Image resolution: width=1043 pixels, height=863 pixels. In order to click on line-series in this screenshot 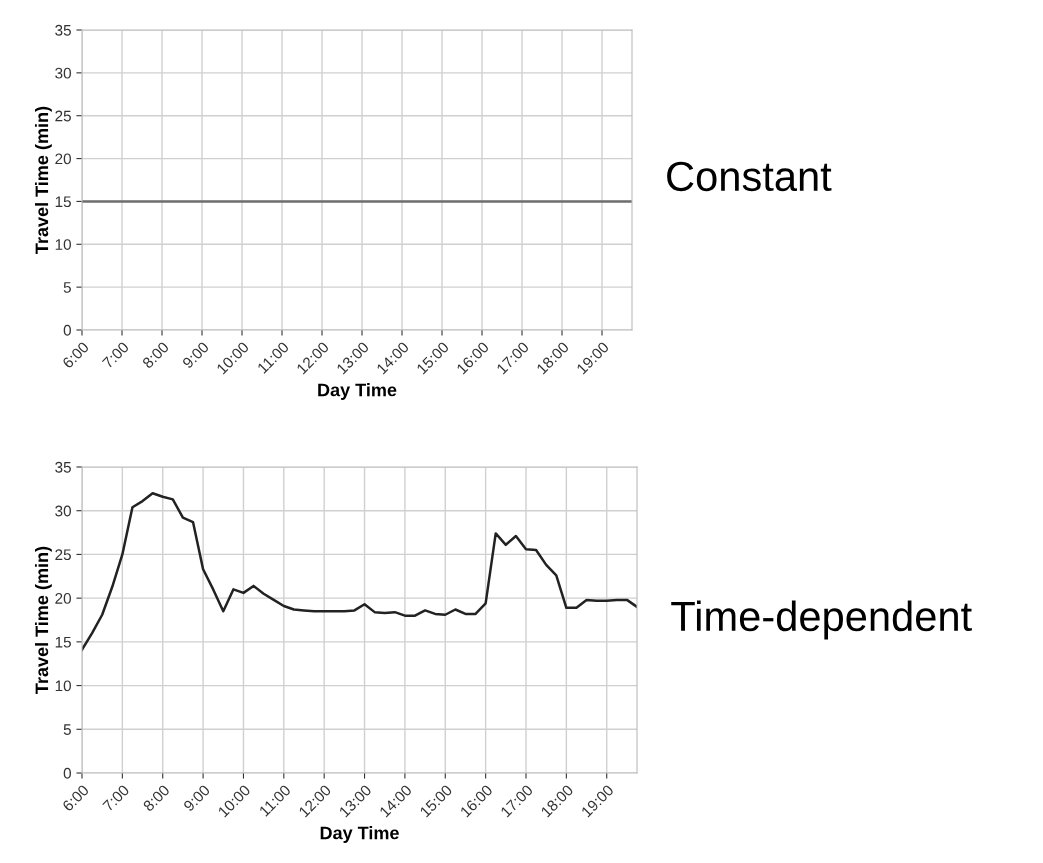, I will do `click(359, 571)`.